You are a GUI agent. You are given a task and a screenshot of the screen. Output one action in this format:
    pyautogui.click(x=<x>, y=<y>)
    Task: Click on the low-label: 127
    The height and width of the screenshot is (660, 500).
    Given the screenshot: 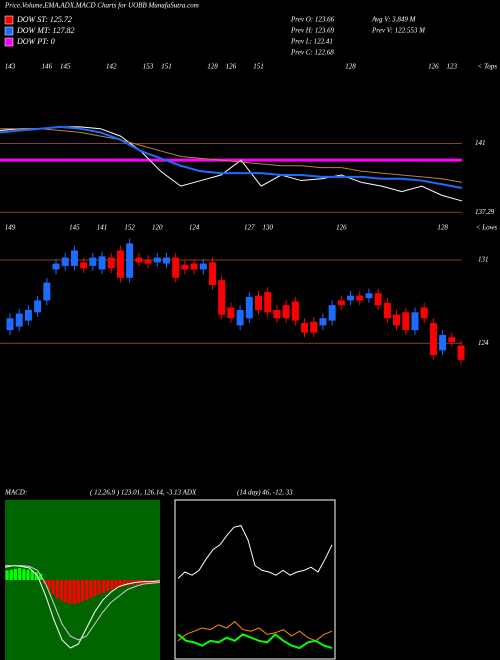 What is the action you would take?
    pyautogui.click(x=249, y=228)
    